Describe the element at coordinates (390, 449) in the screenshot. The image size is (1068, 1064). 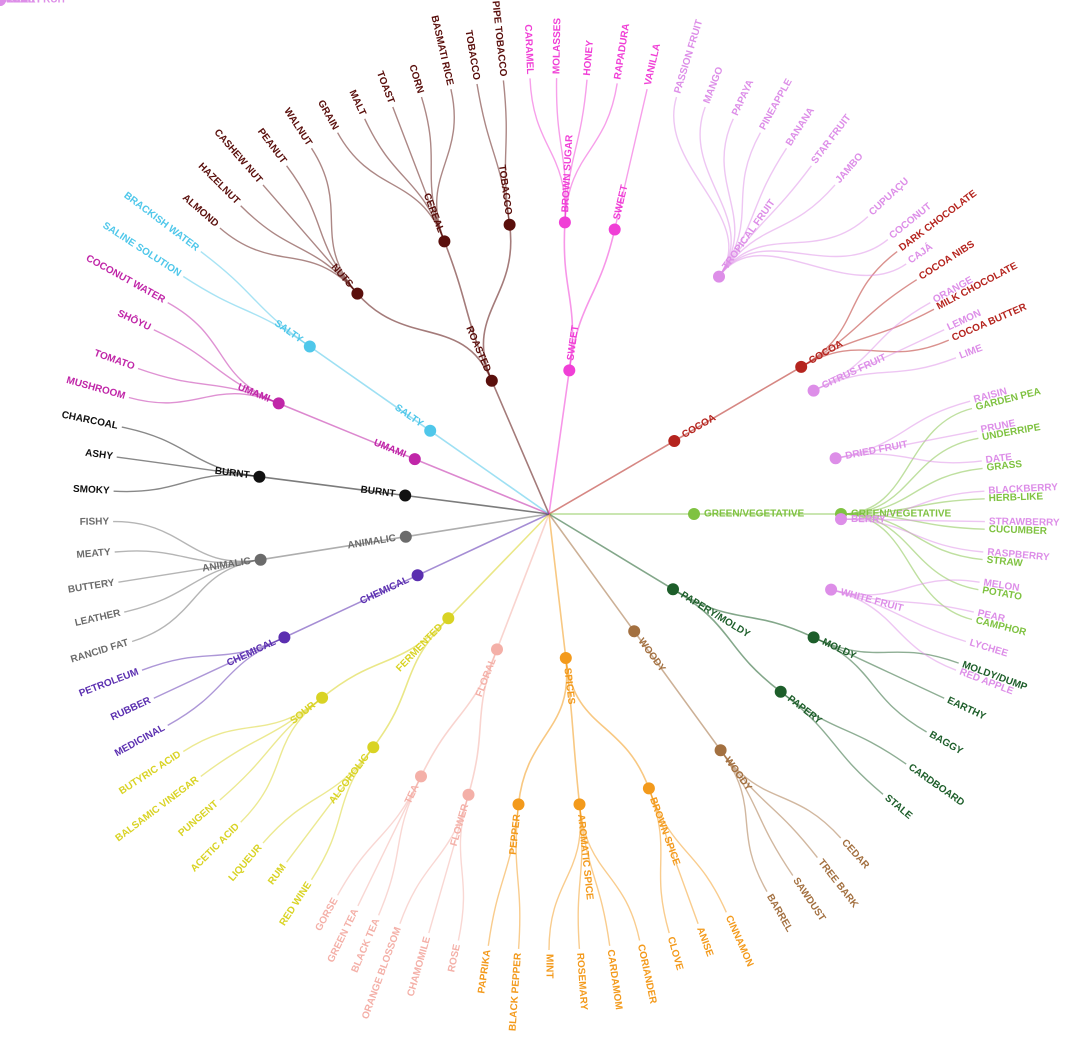
I see `category-label-umami: UMAMI` at that location.